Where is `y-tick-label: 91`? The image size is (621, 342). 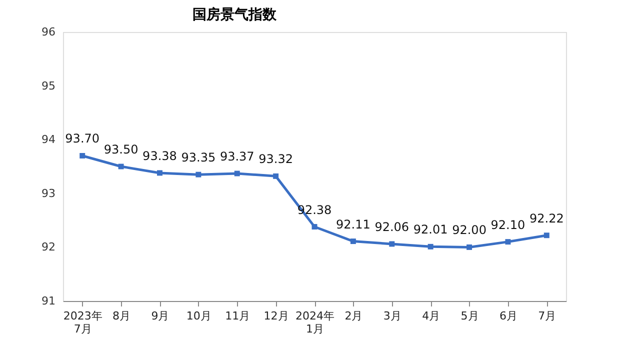
y-tick-label: 91 is located at coordinates (49, 301).